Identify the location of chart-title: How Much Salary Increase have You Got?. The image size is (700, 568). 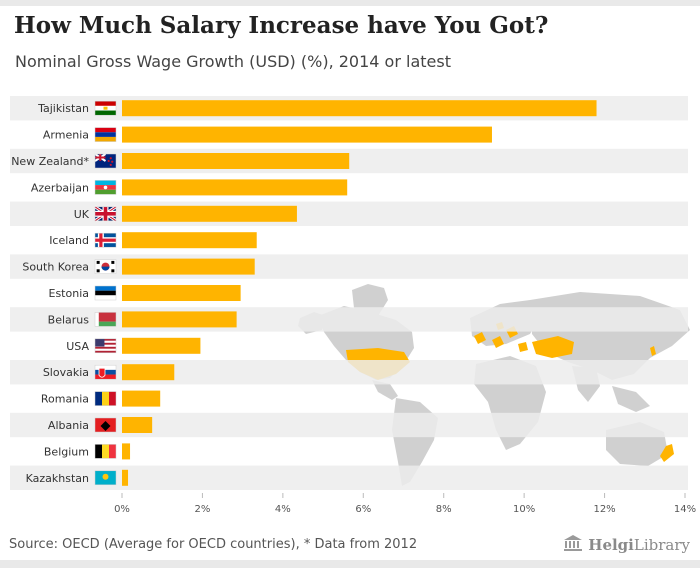
(281, 25).